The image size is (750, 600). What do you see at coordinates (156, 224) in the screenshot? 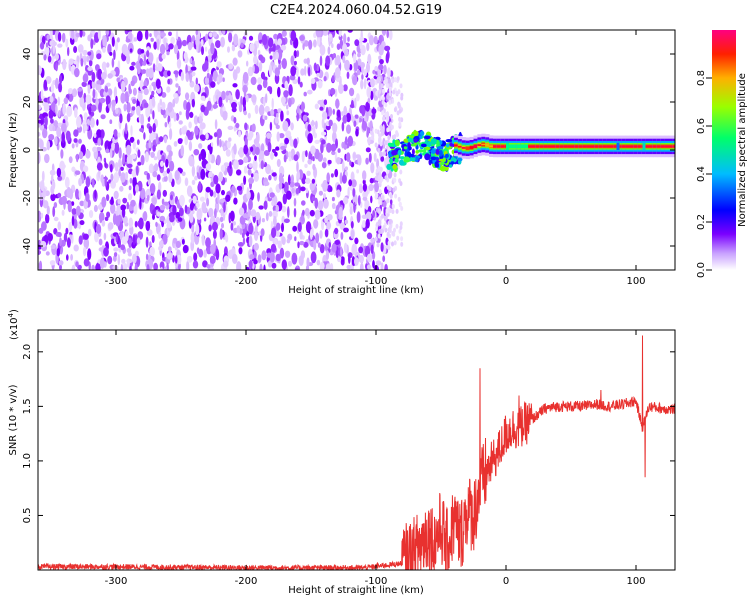
I see `spectrogram-cell-1993` at bounding box center [156, 224].